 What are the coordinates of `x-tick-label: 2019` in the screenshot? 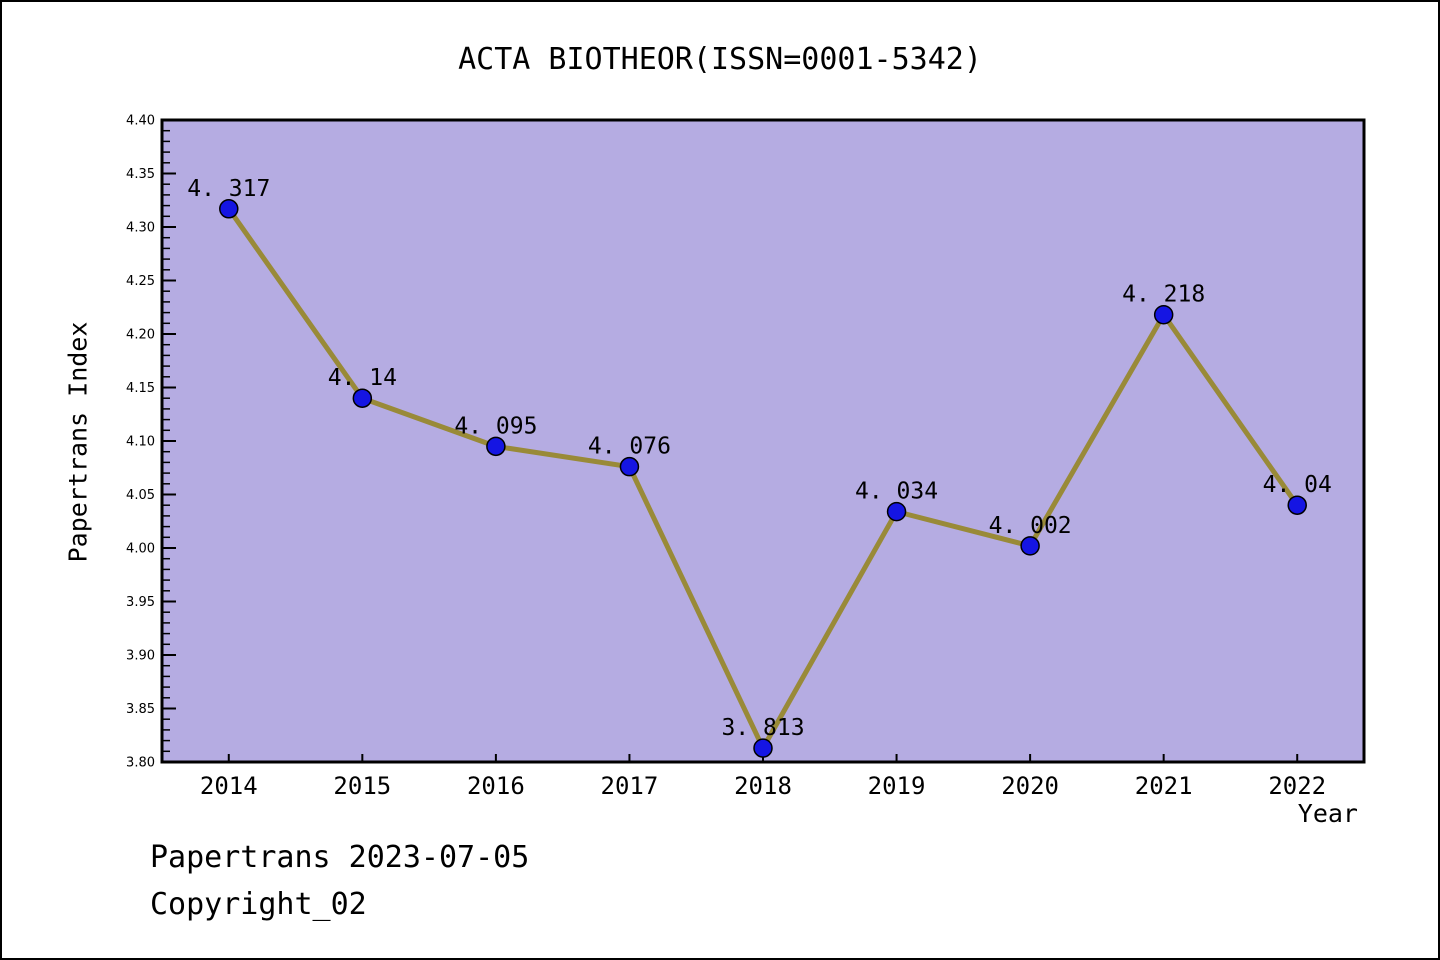 It's located at (897, 786).